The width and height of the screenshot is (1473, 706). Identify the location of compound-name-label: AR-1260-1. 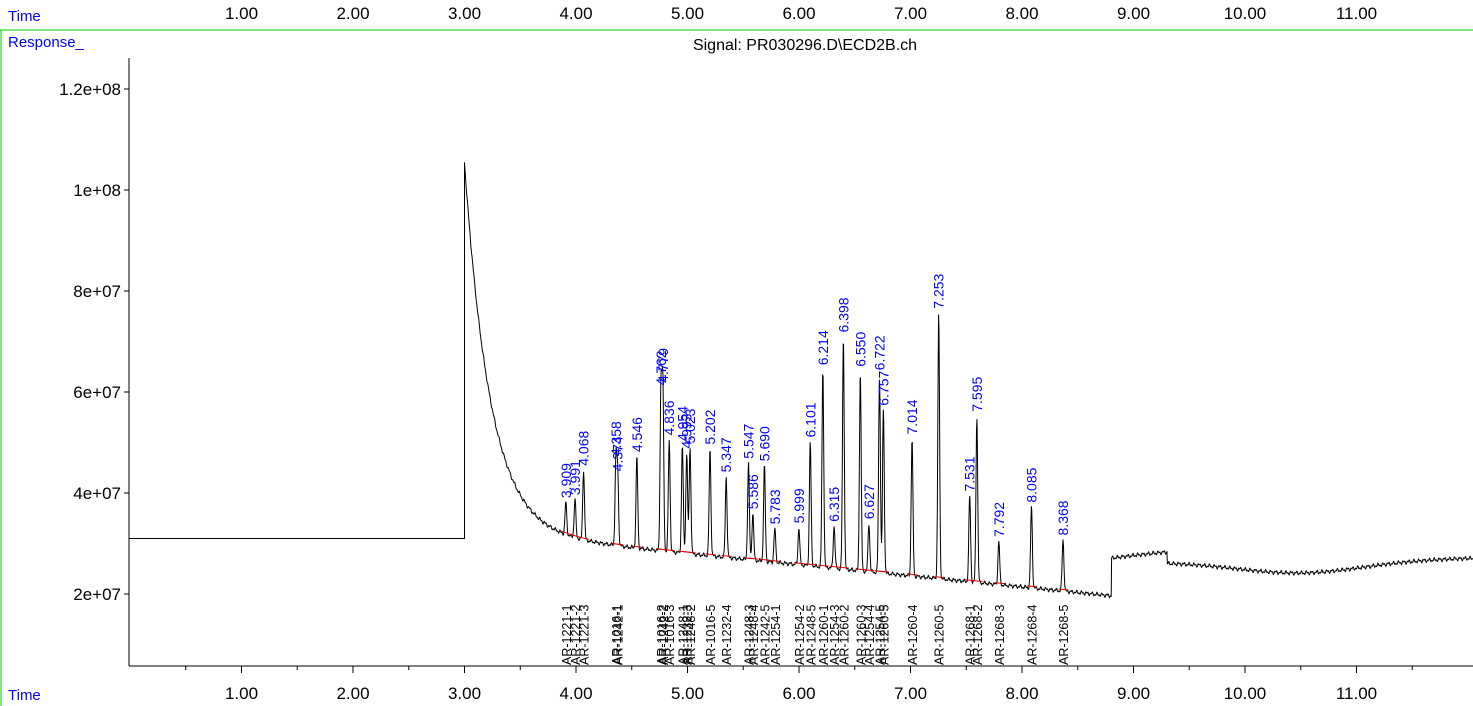
(824, 635).